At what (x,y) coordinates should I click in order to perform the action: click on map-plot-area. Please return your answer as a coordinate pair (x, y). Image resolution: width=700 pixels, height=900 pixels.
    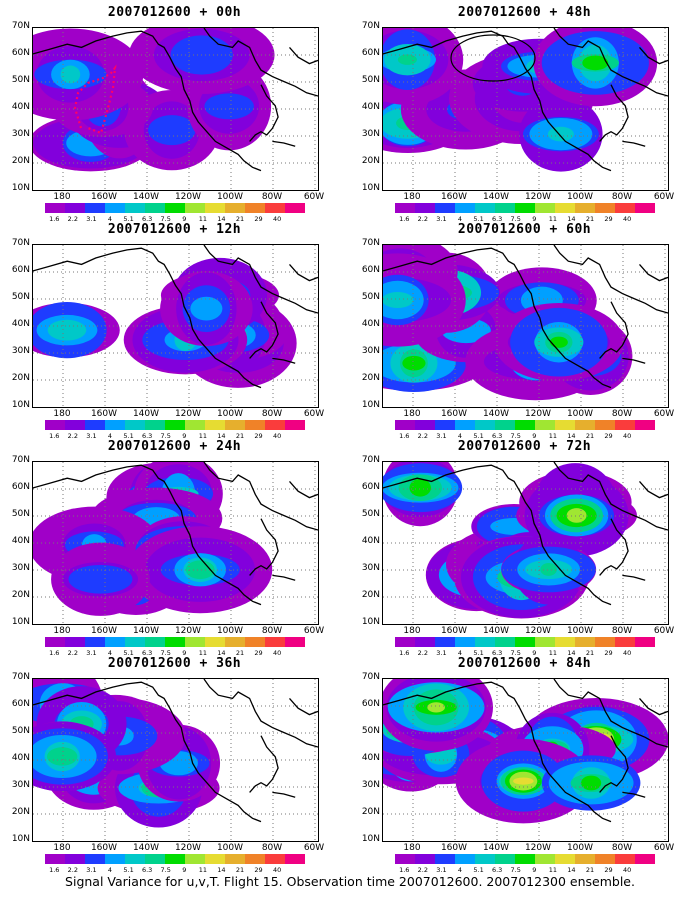
    Looking at the image, I should click on (525, 543).